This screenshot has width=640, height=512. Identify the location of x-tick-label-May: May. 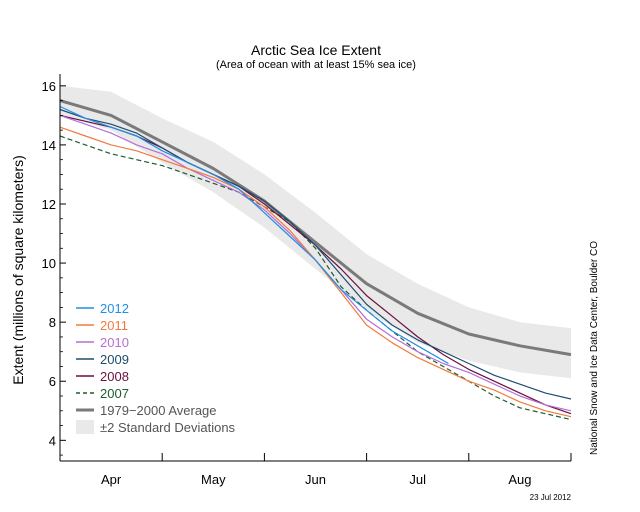
(213, 479).